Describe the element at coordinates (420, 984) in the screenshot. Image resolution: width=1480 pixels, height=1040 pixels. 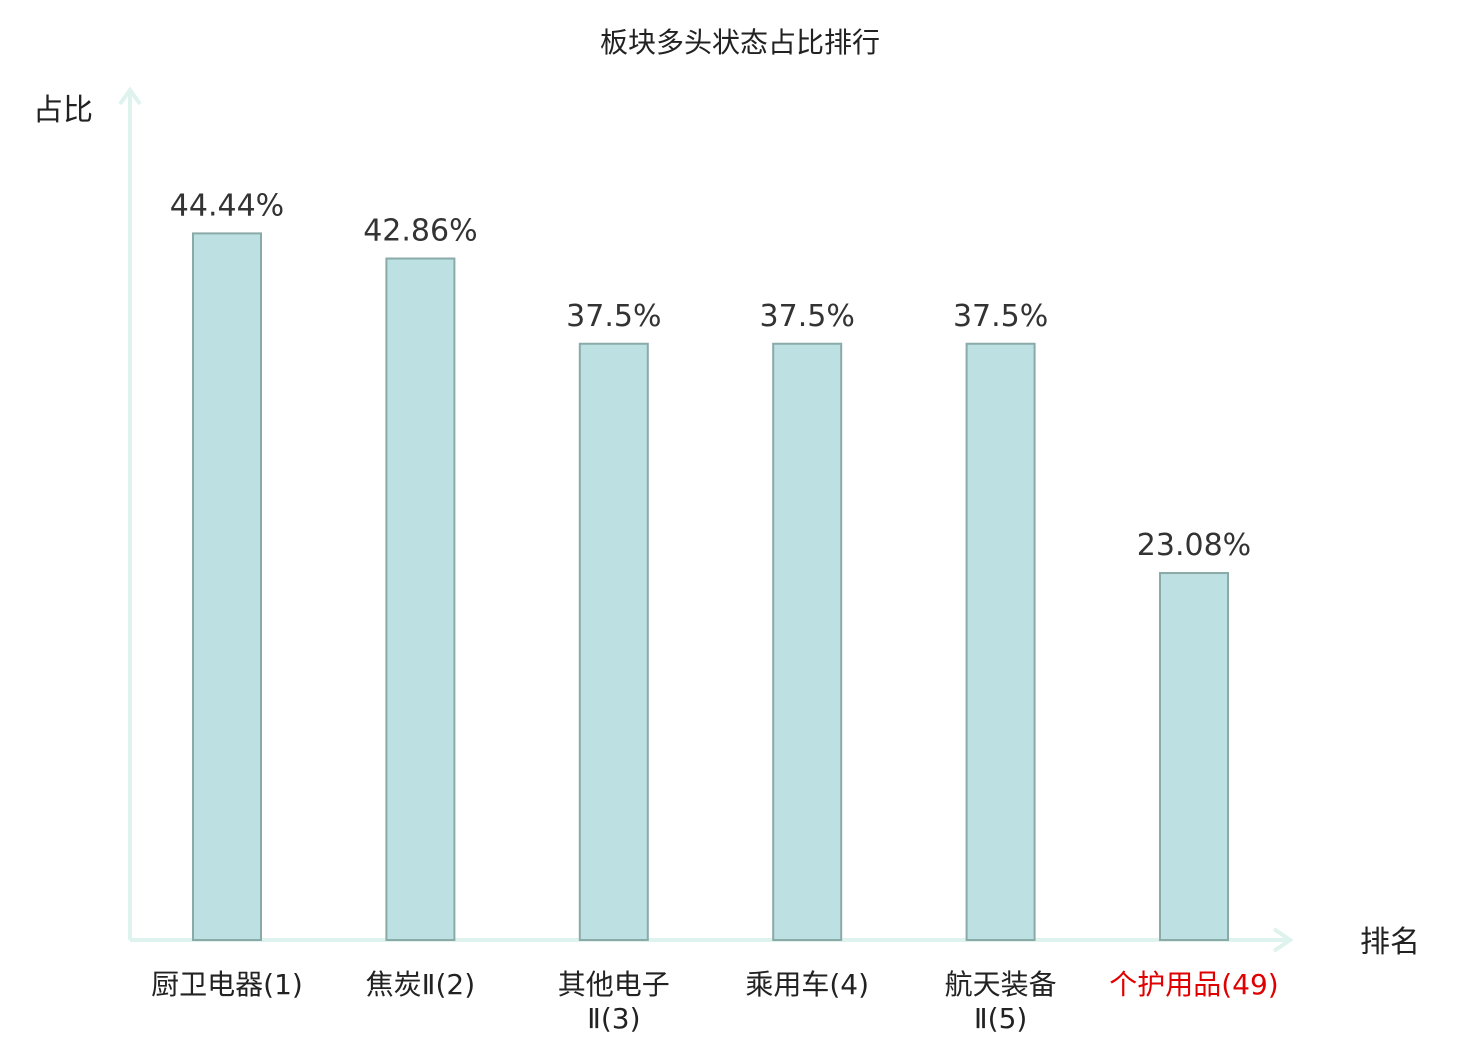
I see `x-tick-label: 焦炭Ⅱ(2)` at that location.